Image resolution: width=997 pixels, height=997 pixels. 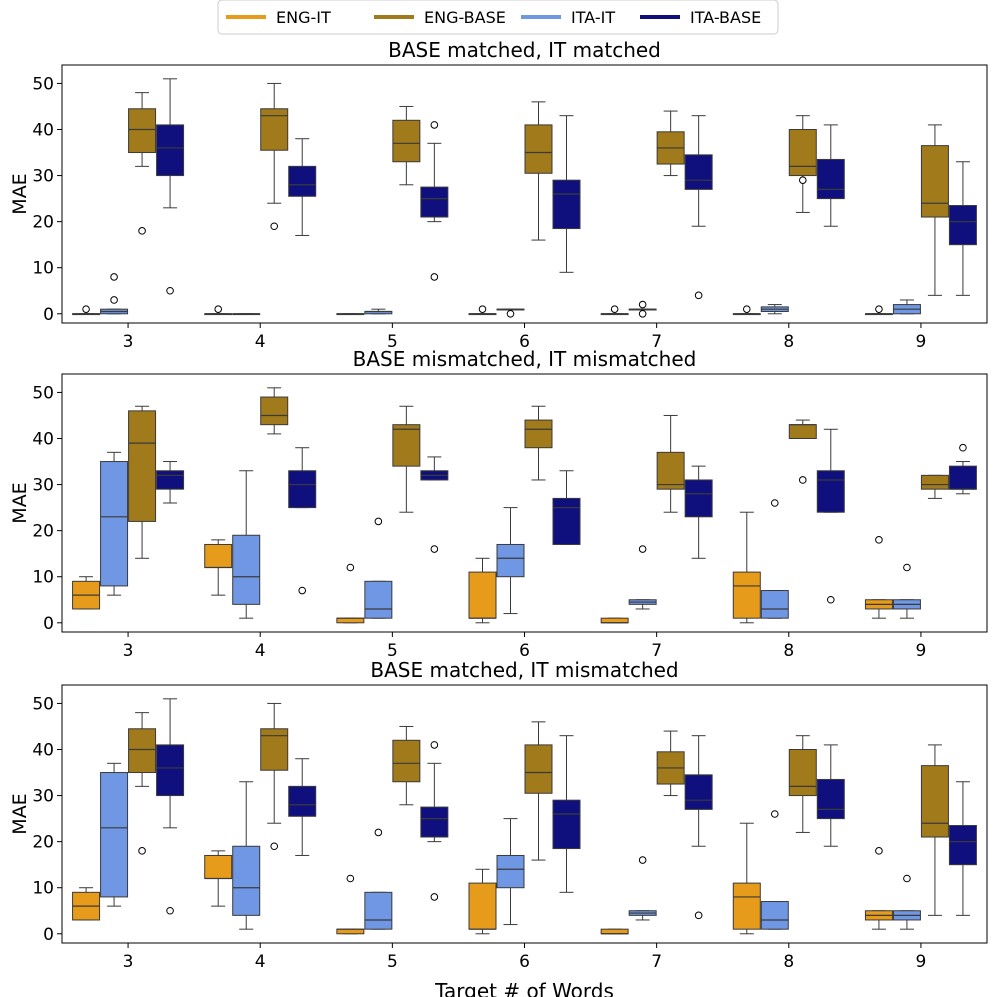 I want to click on legend-item-ita-base: ITA-BASE, so click(x=700, y=17).